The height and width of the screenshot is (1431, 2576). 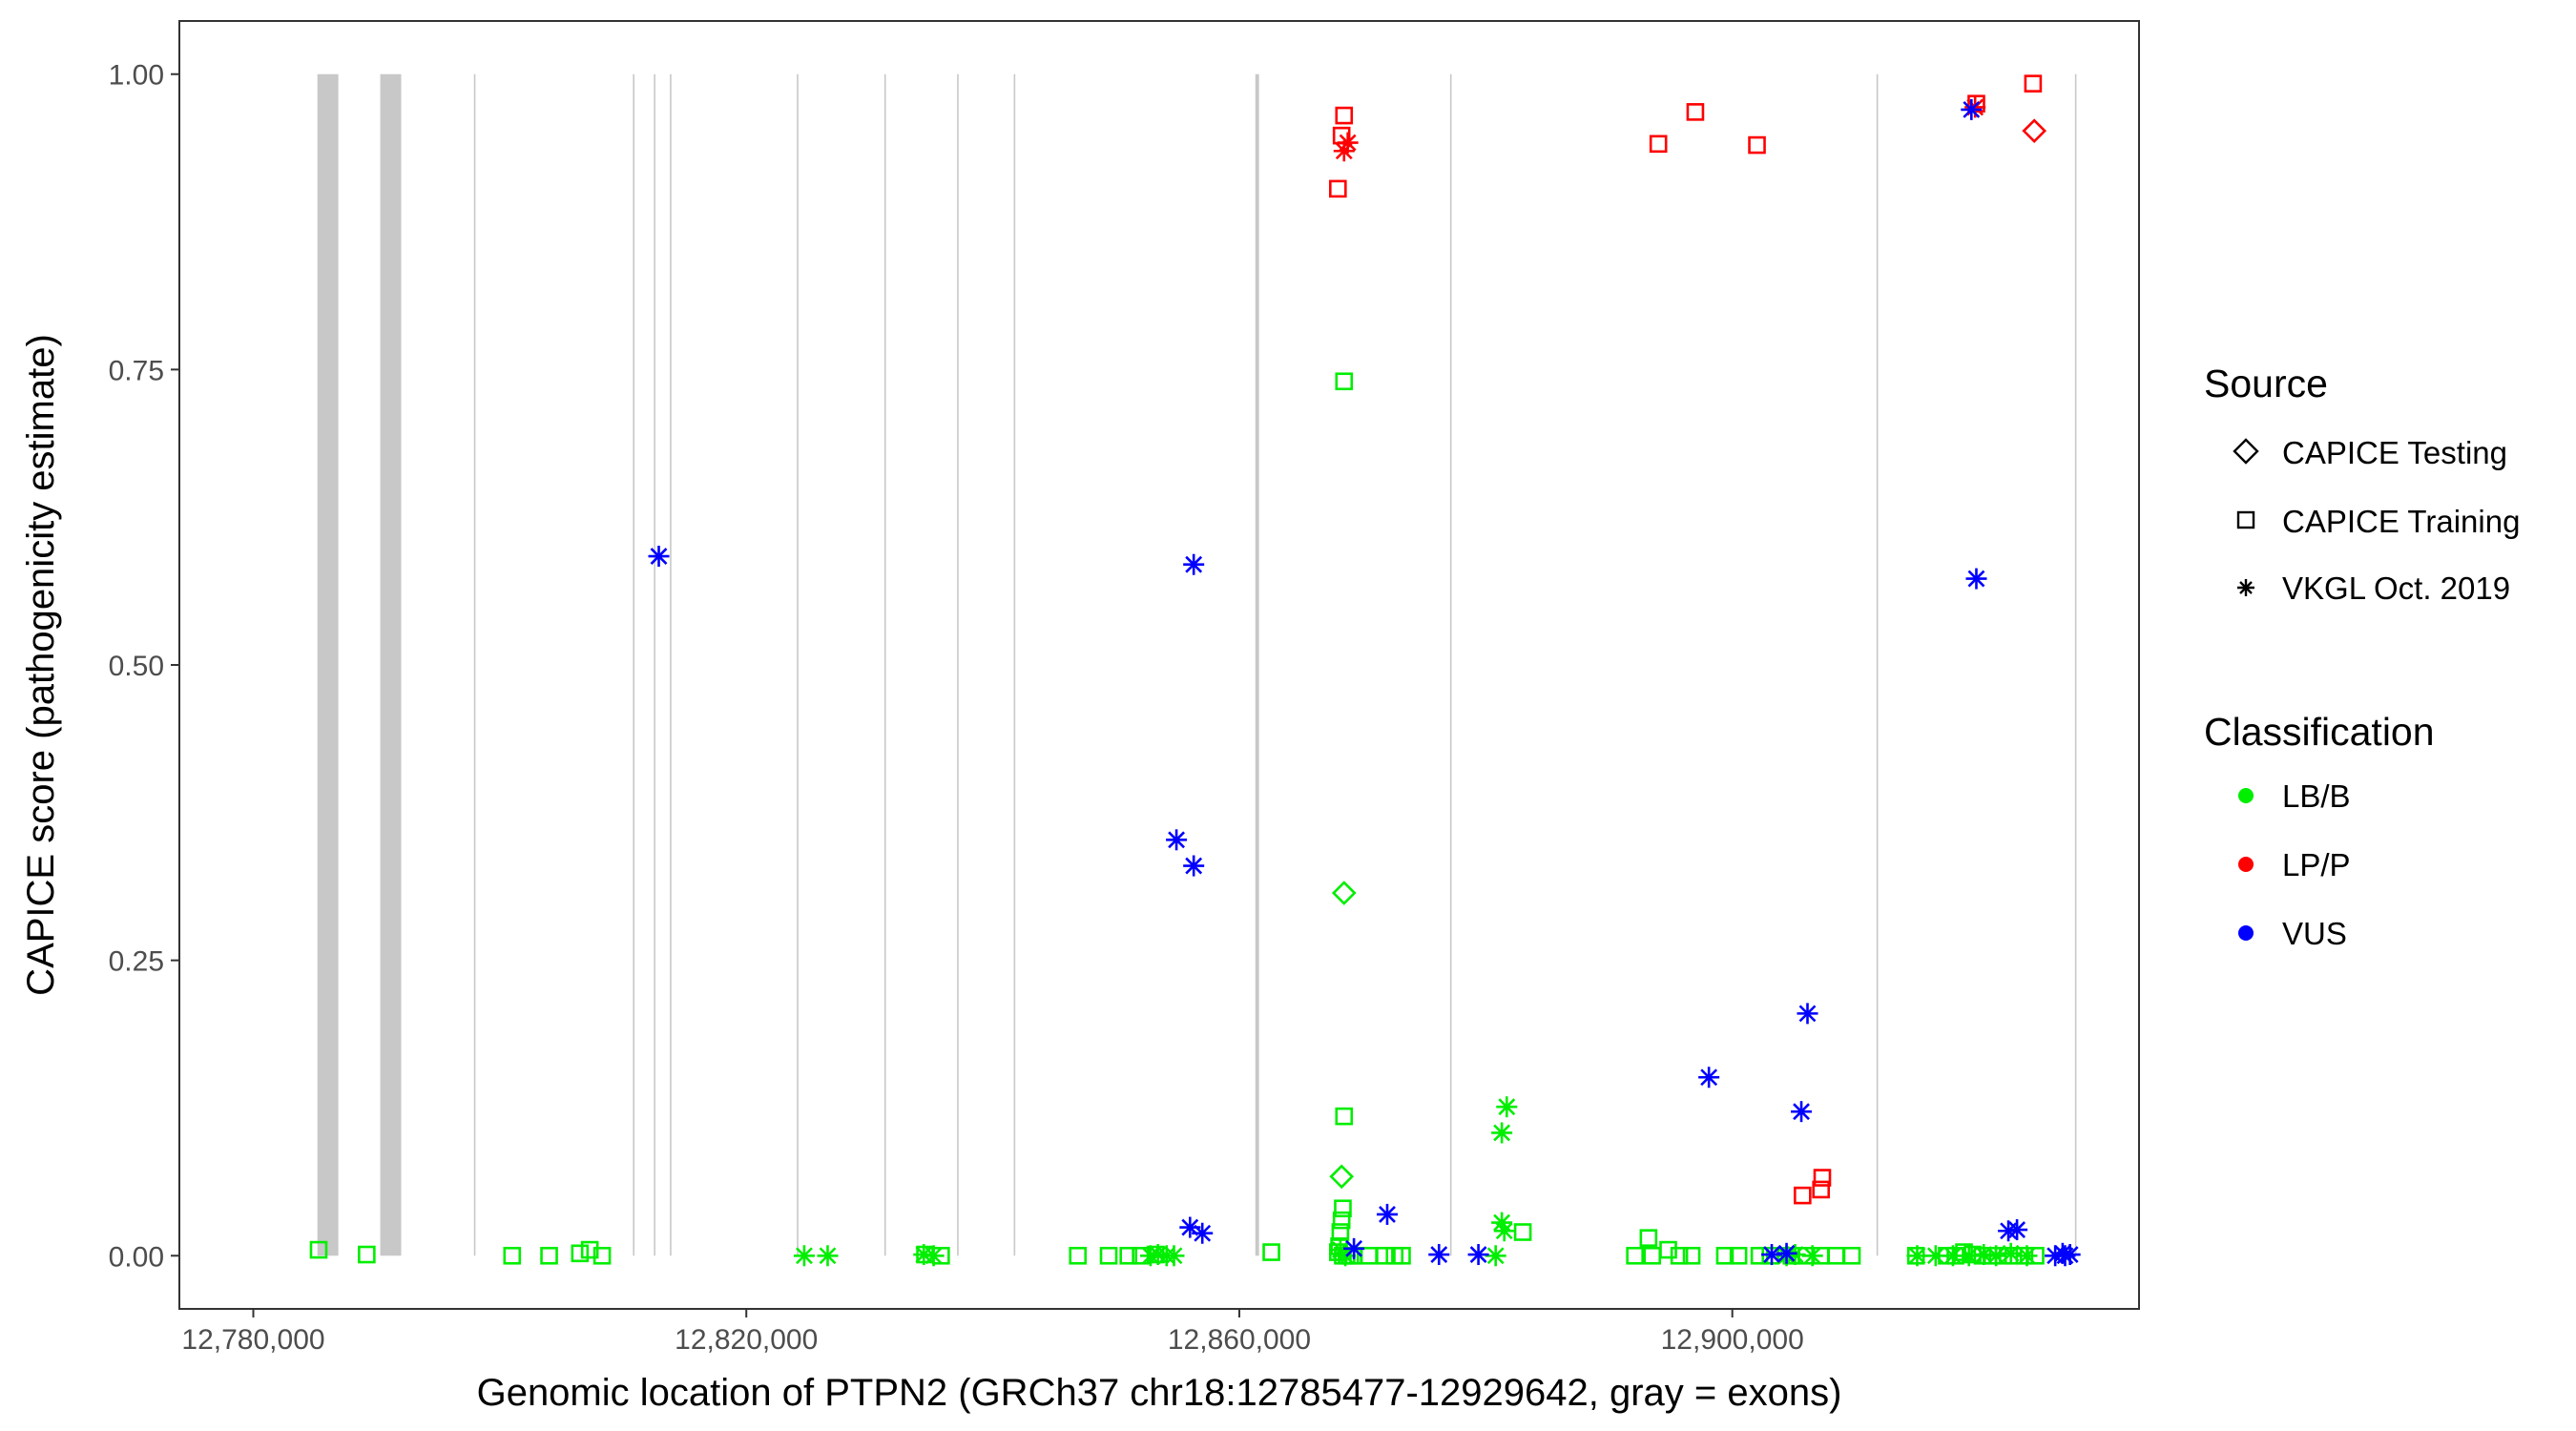 What do you see at coordinates (2246, 933) in the screenshot?
I see `blue-dot-icon` at bounding box center [2246, 933].